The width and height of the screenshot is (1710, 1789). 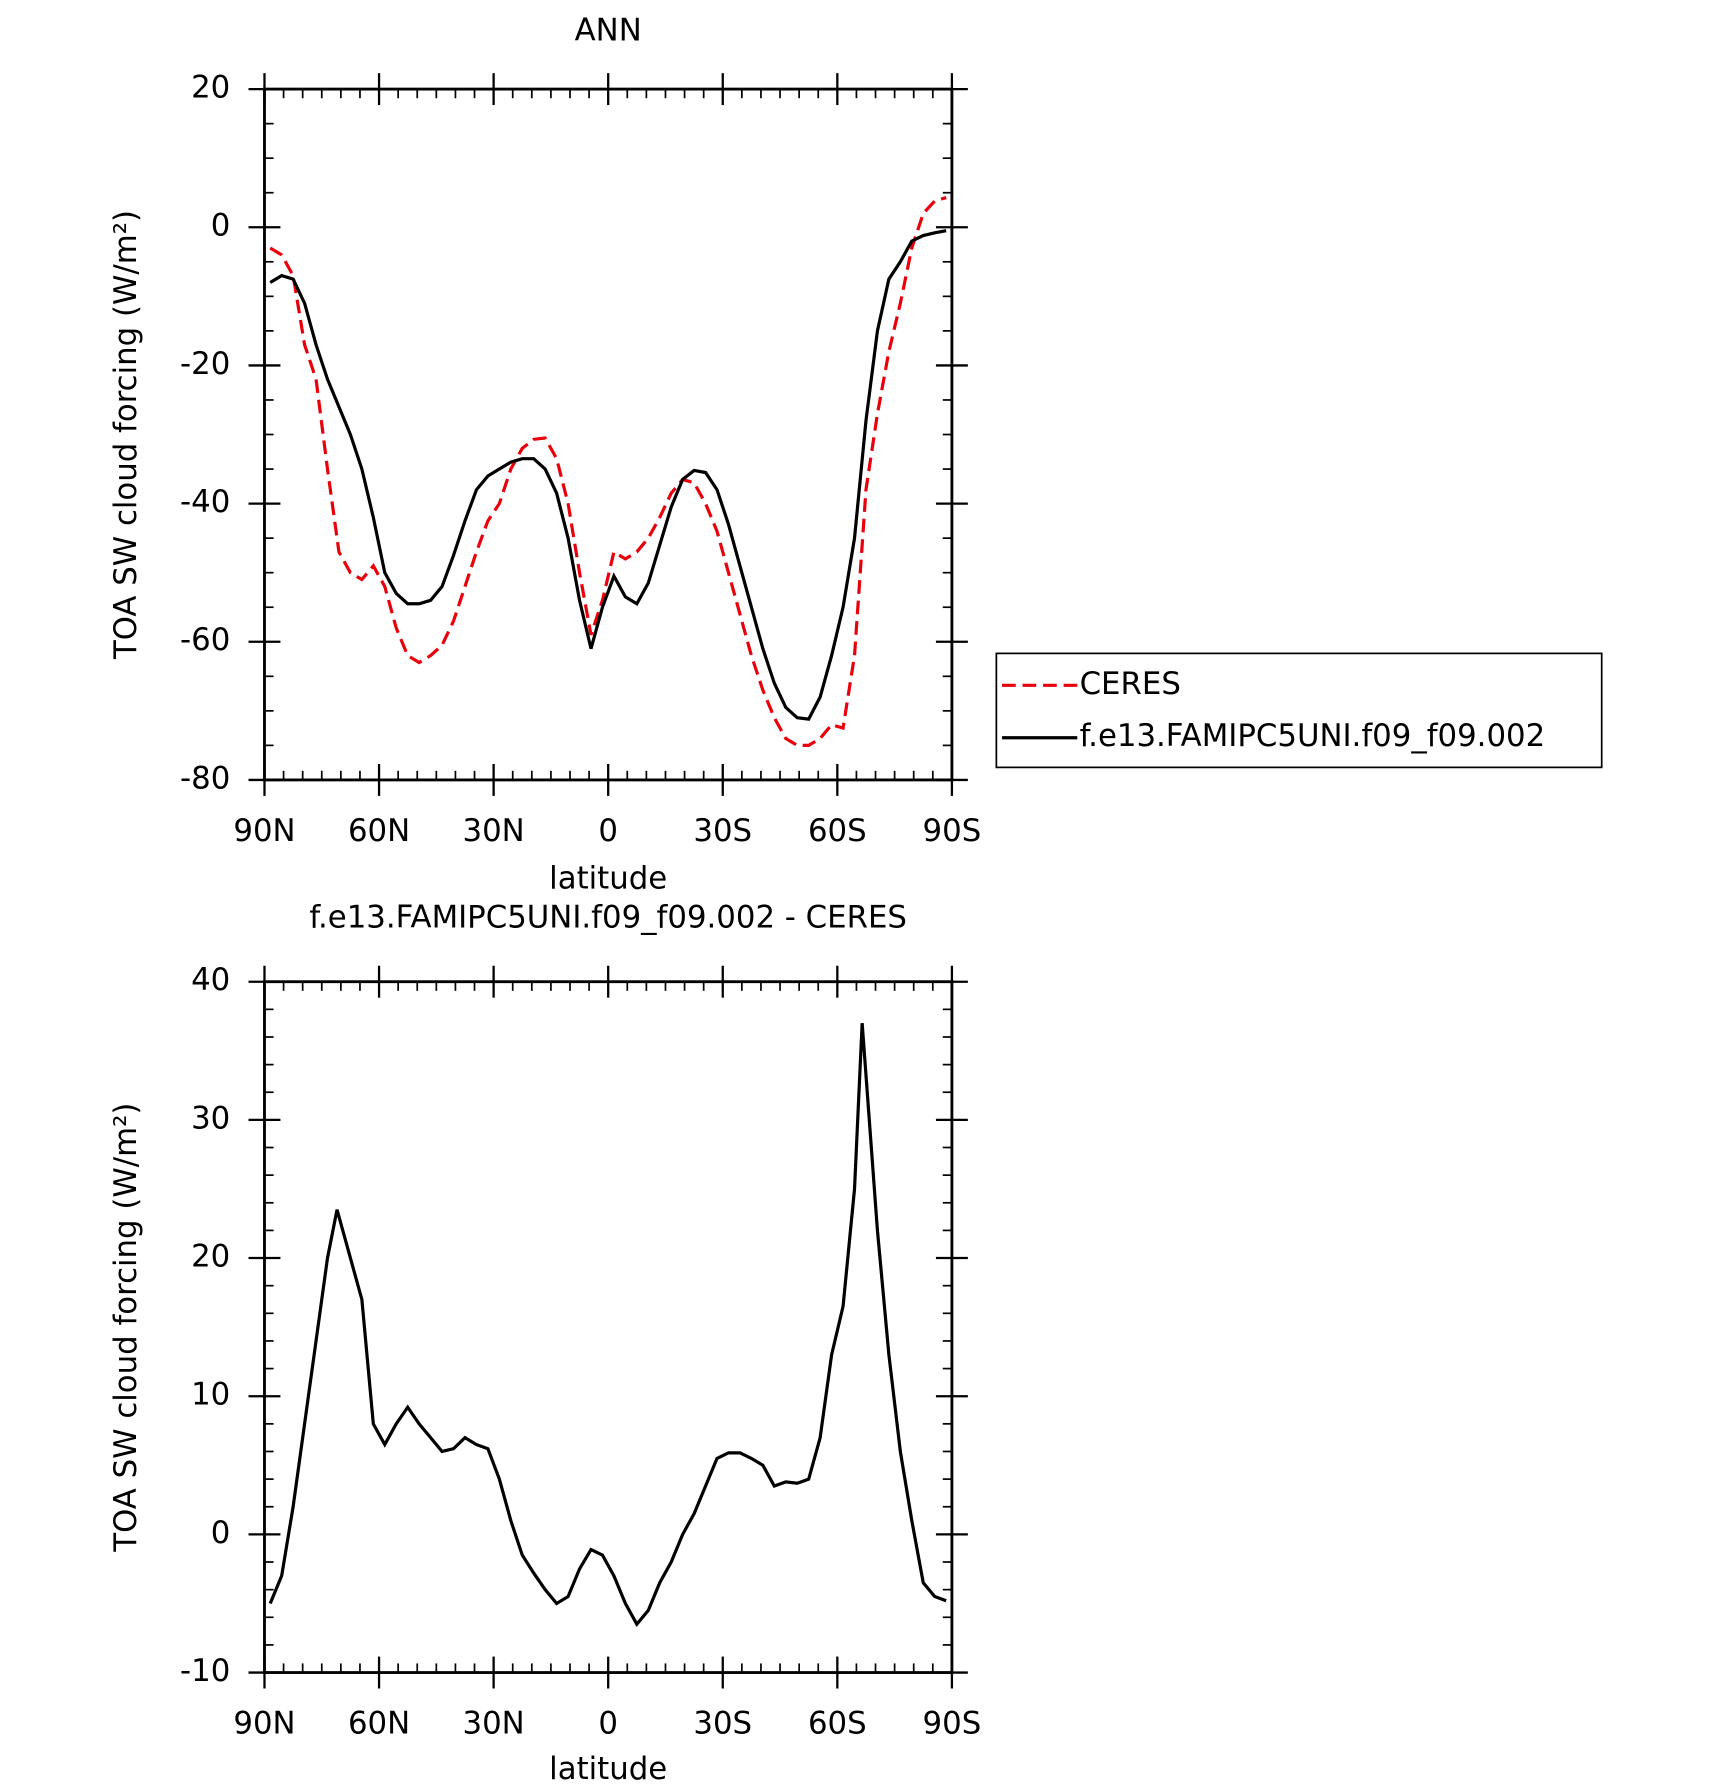 What do you see at coordinates (210, 1118) in the screenshot?
I see `y-tick-label: 30` at bounding box center [210, 1118].